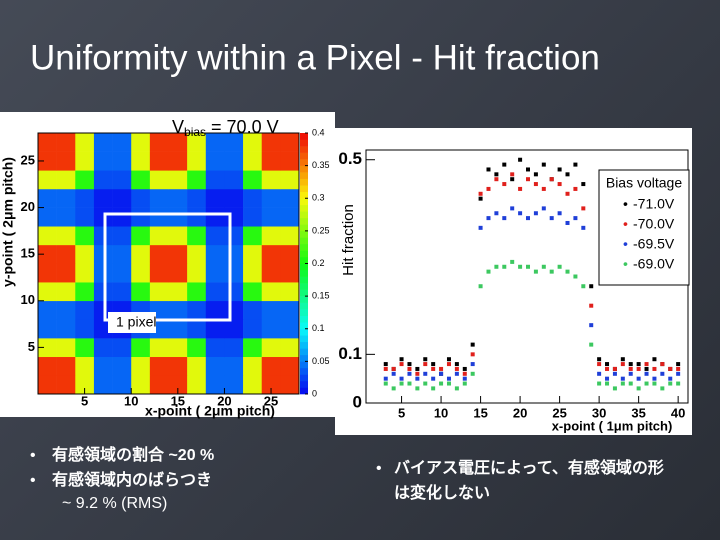 The height and width of the screenshot is (540, 720). I want to click on y-tick-label: 0, so click(357, 401).